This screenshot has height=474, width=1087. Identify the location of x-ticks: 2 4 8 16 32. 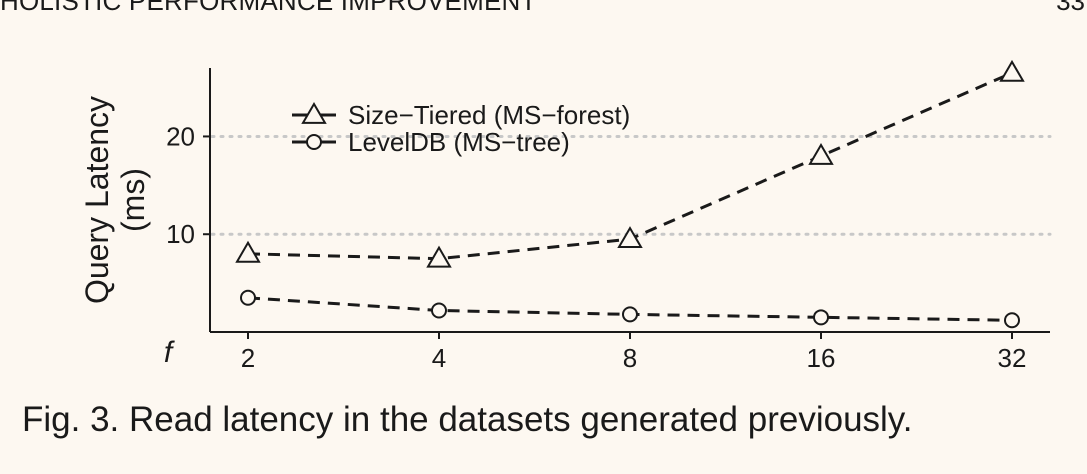
(634, 352).